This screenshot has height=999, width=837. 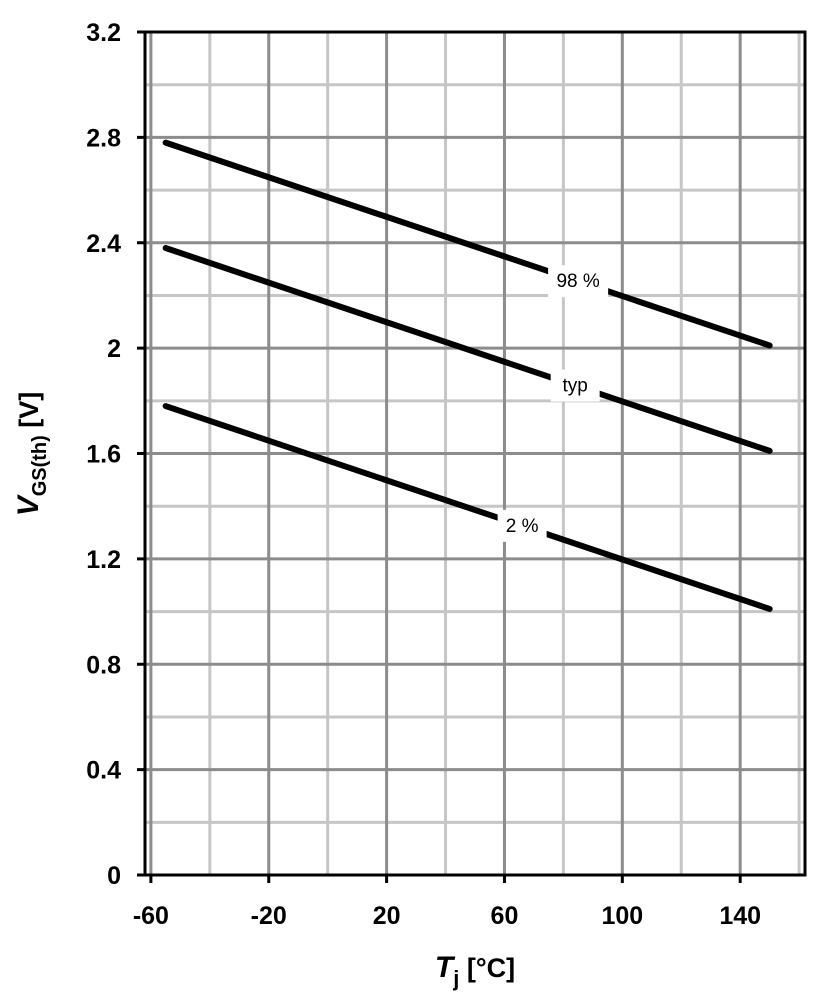 I want to click on y-tick-label: 0, so click(x=114, y=876).